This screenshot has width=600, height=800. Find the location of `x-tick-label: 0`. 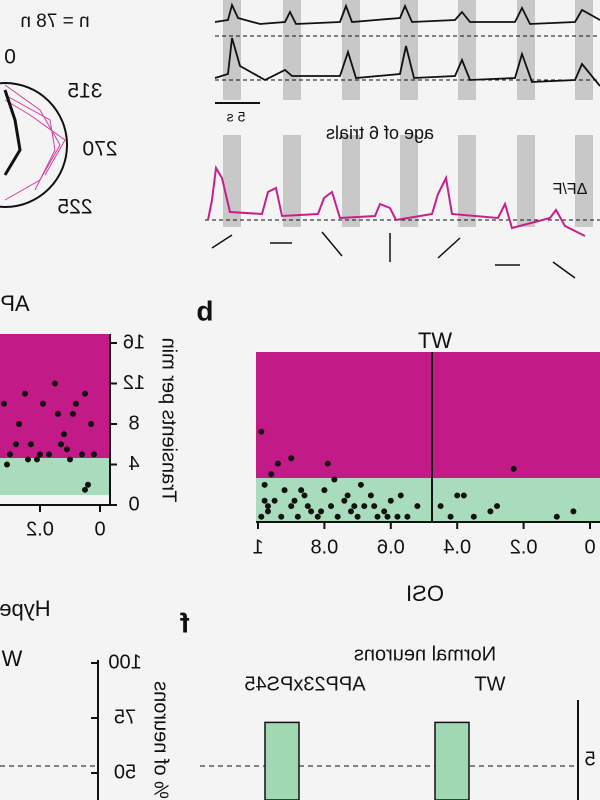

x-tick-label: 0 is located at coordinates (99, 529).